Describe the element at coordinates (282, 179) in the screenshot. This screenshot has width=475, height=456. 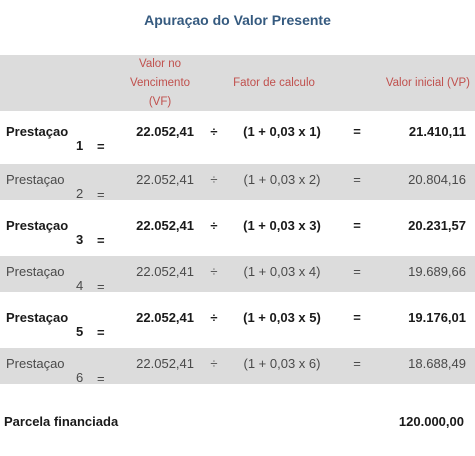
I see `row-fator: (1 + 0,03 x 2)` at that location.